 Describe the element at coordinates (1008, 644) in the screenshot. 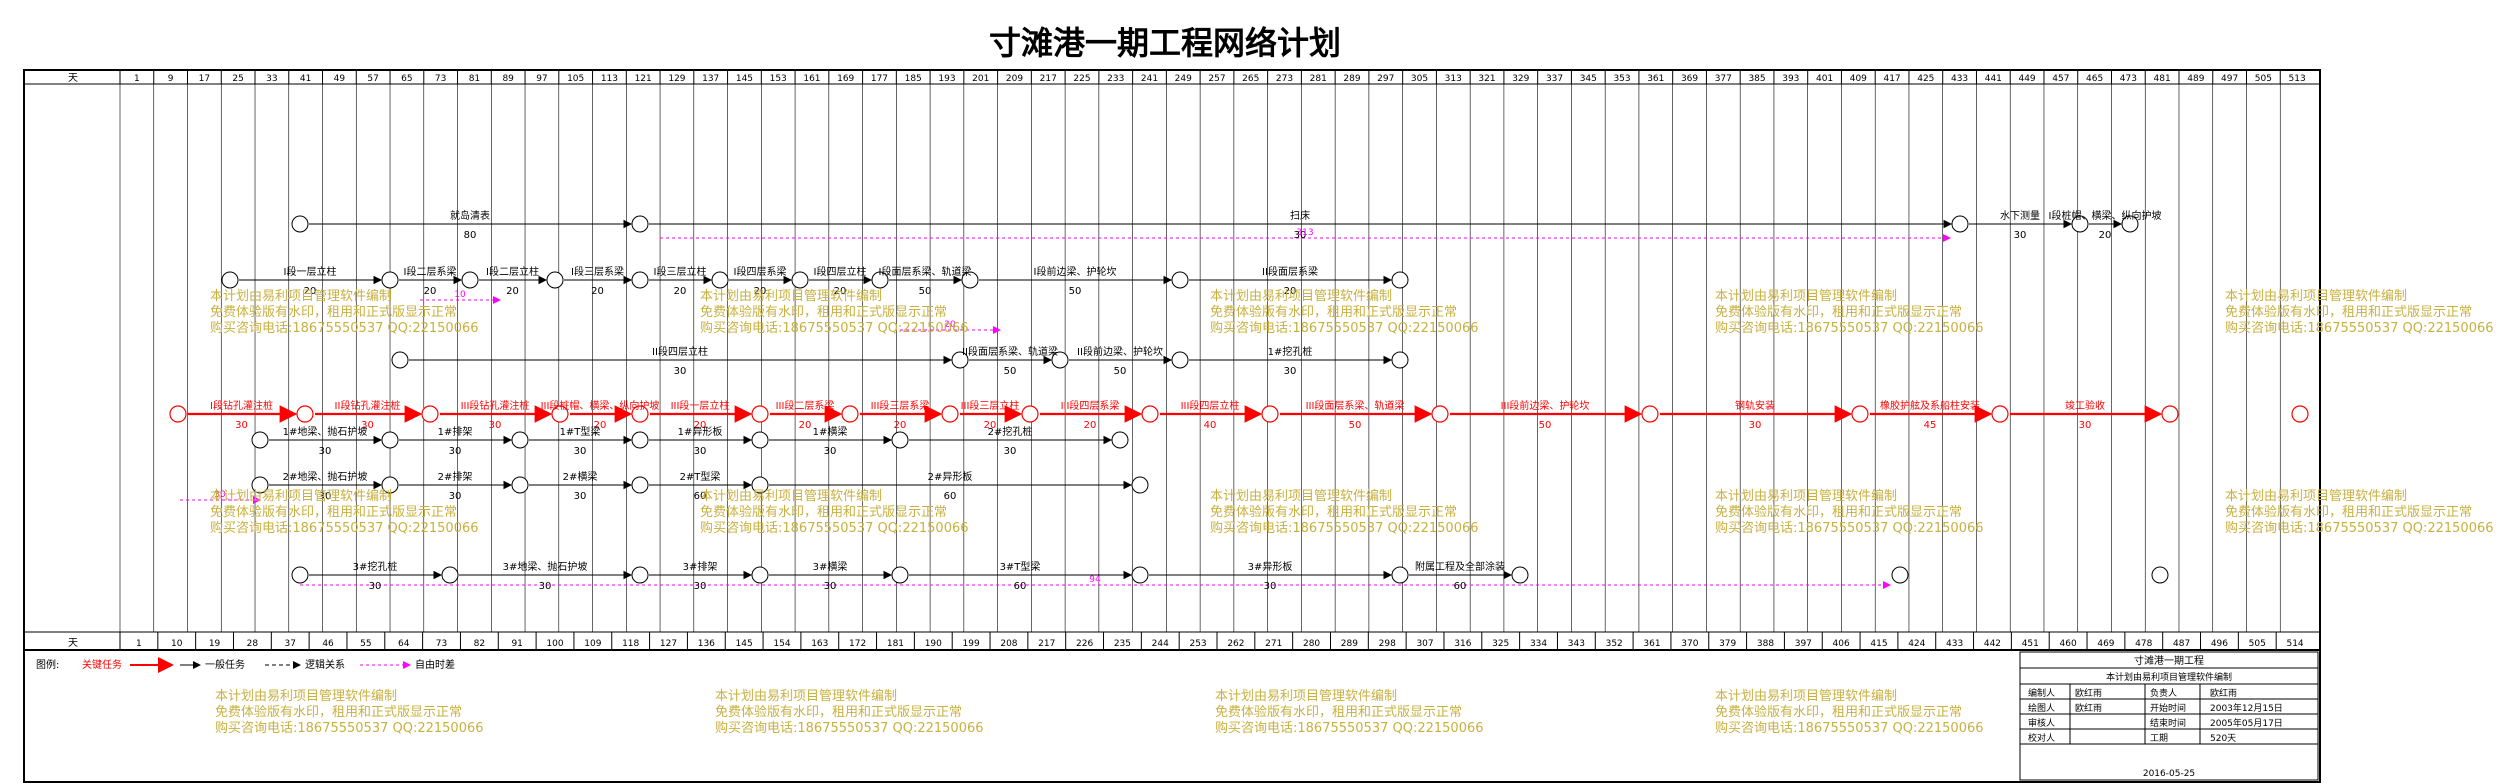

I see `bottom-tick-label: 208` at that location.